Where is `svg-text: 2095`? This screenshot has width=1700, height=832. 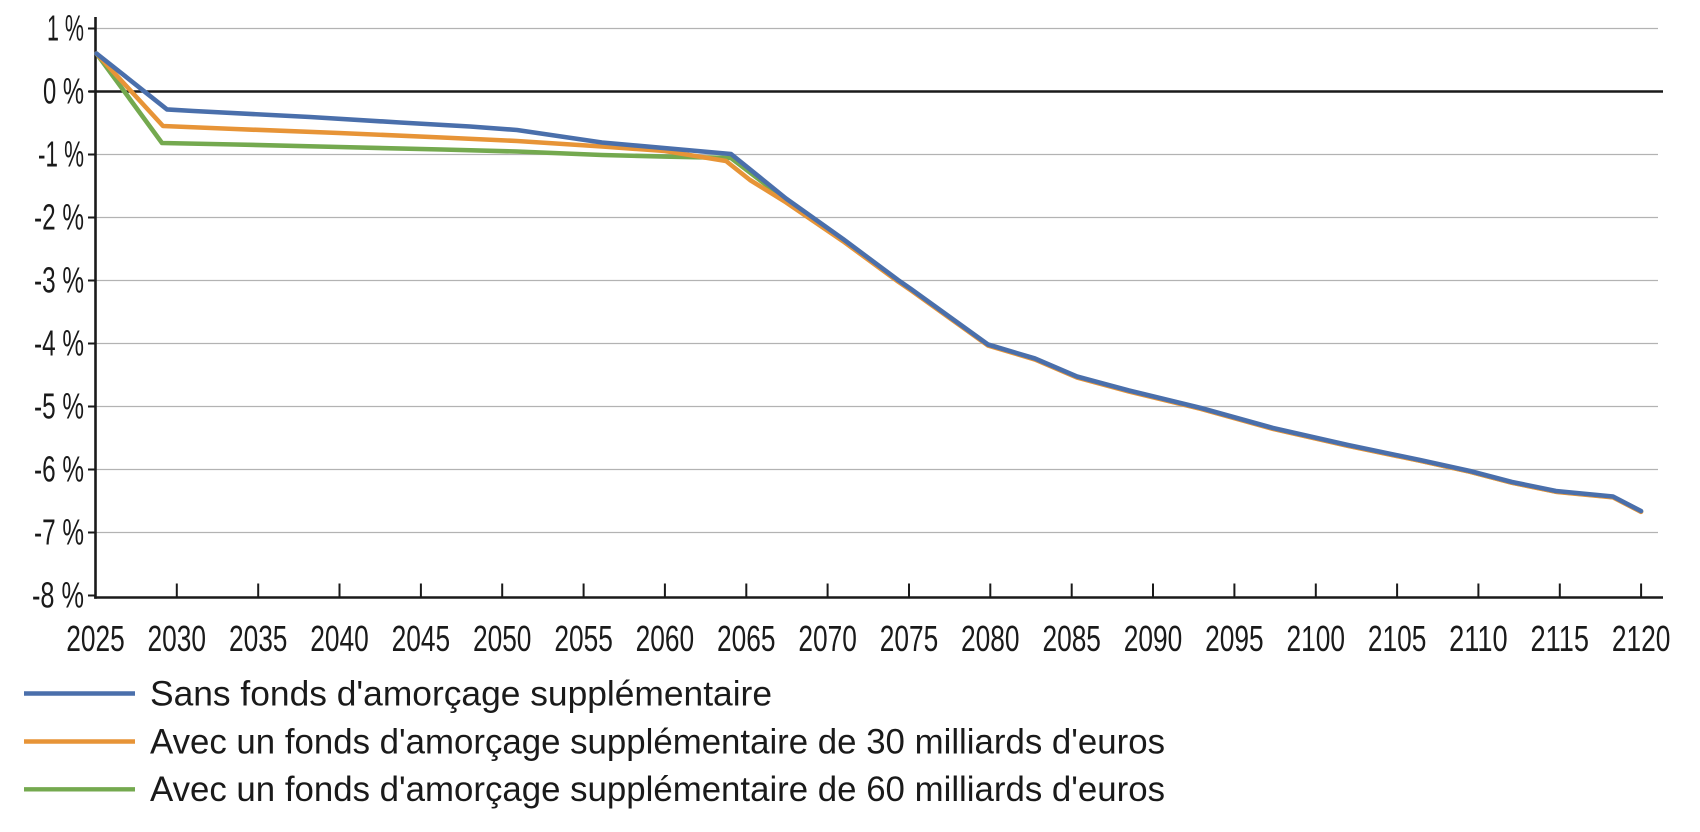
svg-text: 2095 is located at coordinates (1234, 638).